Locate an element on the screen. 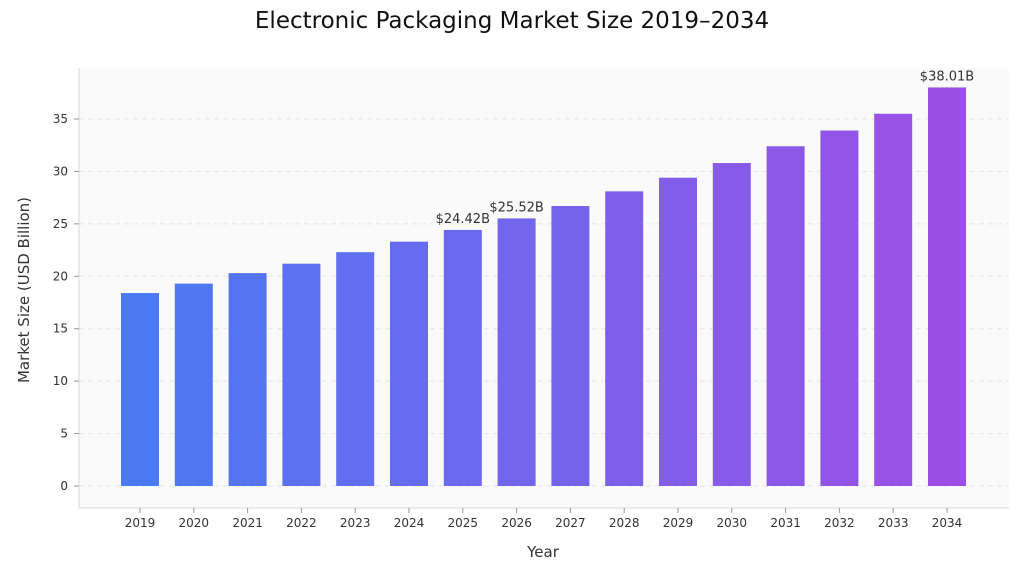 The image size is (1024, 576). bar-2023 is located at coordinates (355, 369).